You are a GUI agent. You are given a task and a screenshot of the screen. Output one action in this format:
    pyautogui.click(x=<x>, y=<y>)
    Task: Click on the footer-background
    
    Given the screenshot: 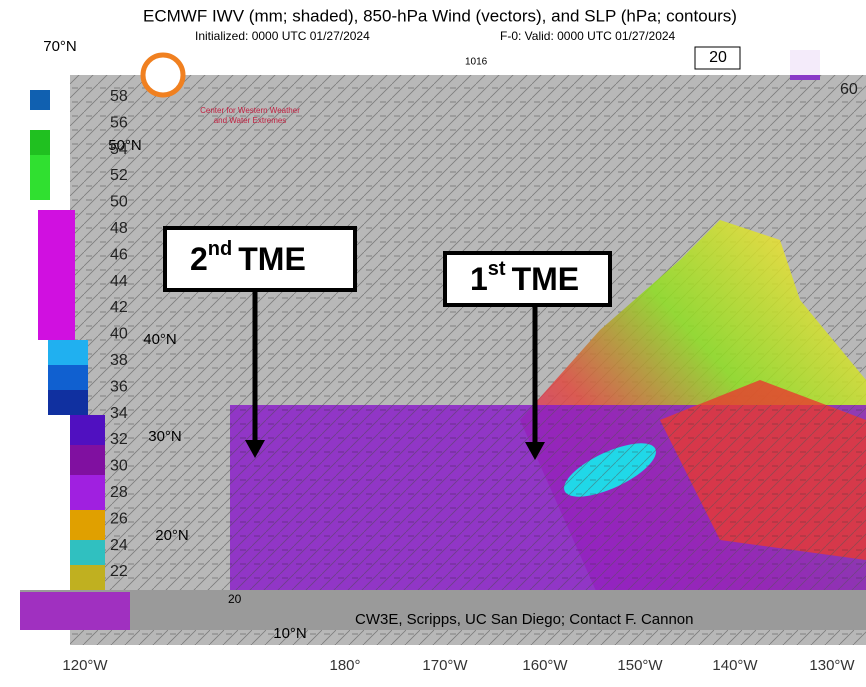 What is the action you would take?
    pyautogui.click(x=433, y=666)
    